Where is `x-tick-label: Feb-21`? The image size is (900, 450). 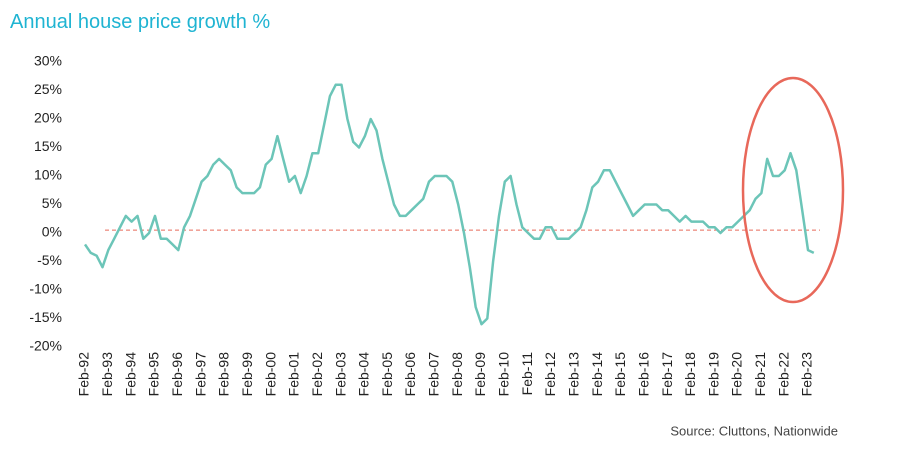
x-tick-label: Feb-21 is located at coordinates (760, 374).